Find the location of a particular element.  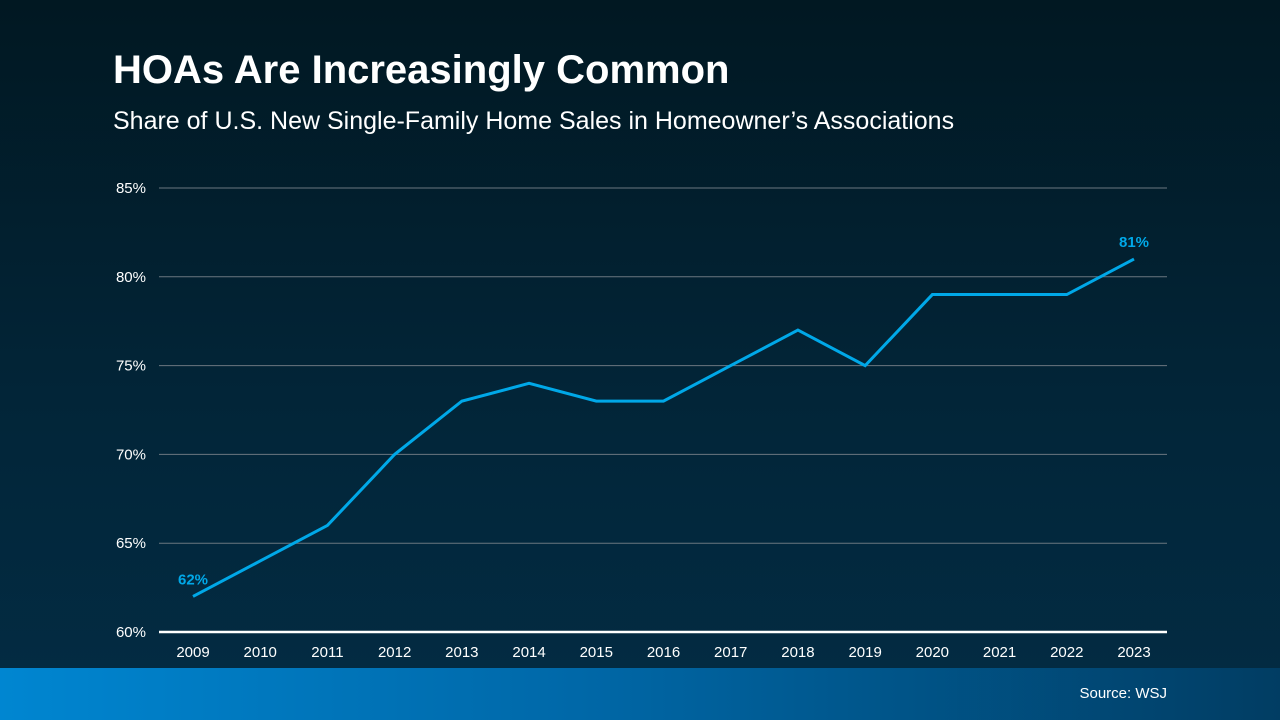

x-tick-label: 2012 is located at coordinates (394, 652).